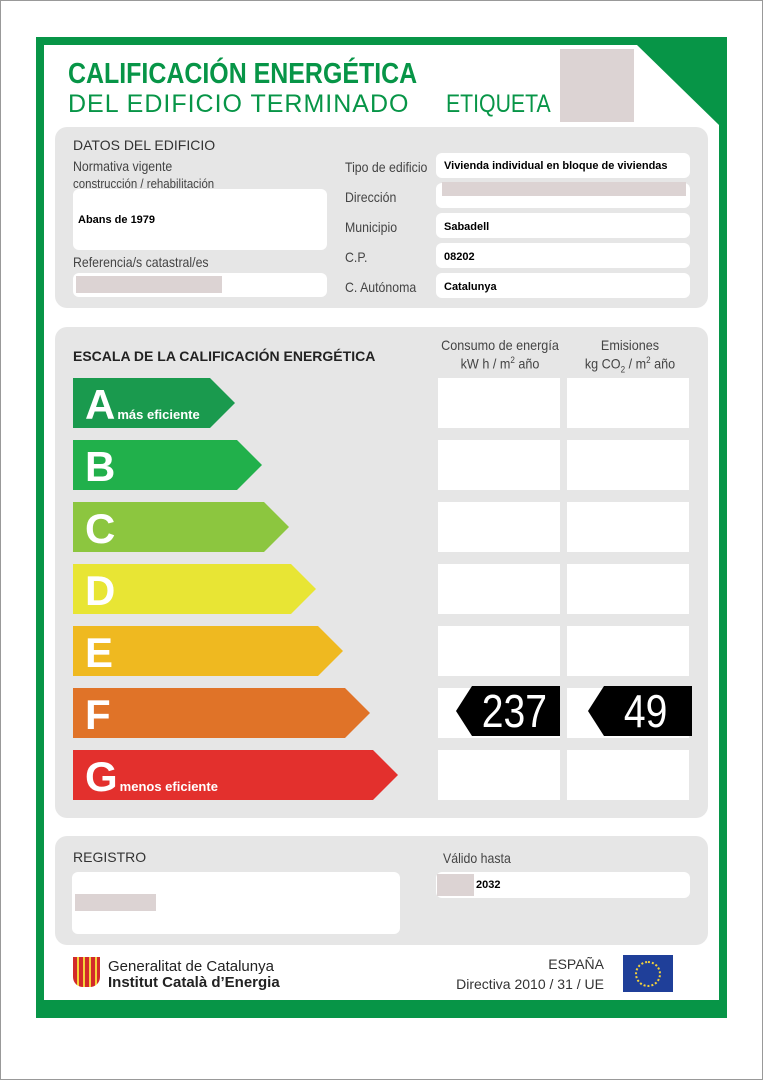  What do you see at coordinates (110, 857) in the screenshot?
I see `registro-heading: REGISTRO` at bounding box center [110, 857].